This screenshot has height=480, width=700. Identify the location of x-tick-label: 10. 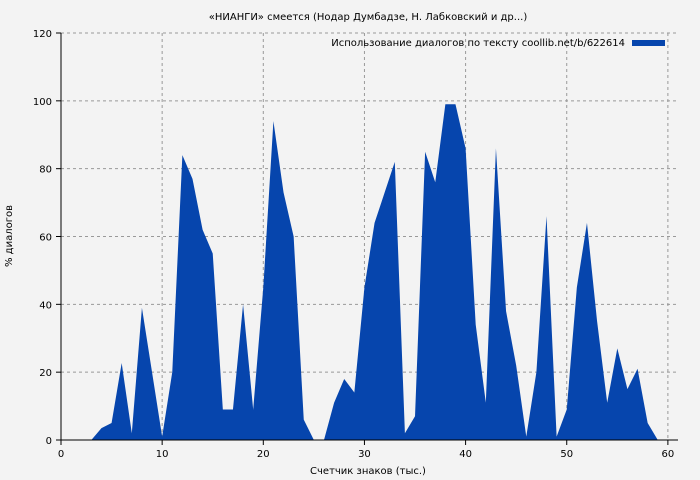
(162, 454).